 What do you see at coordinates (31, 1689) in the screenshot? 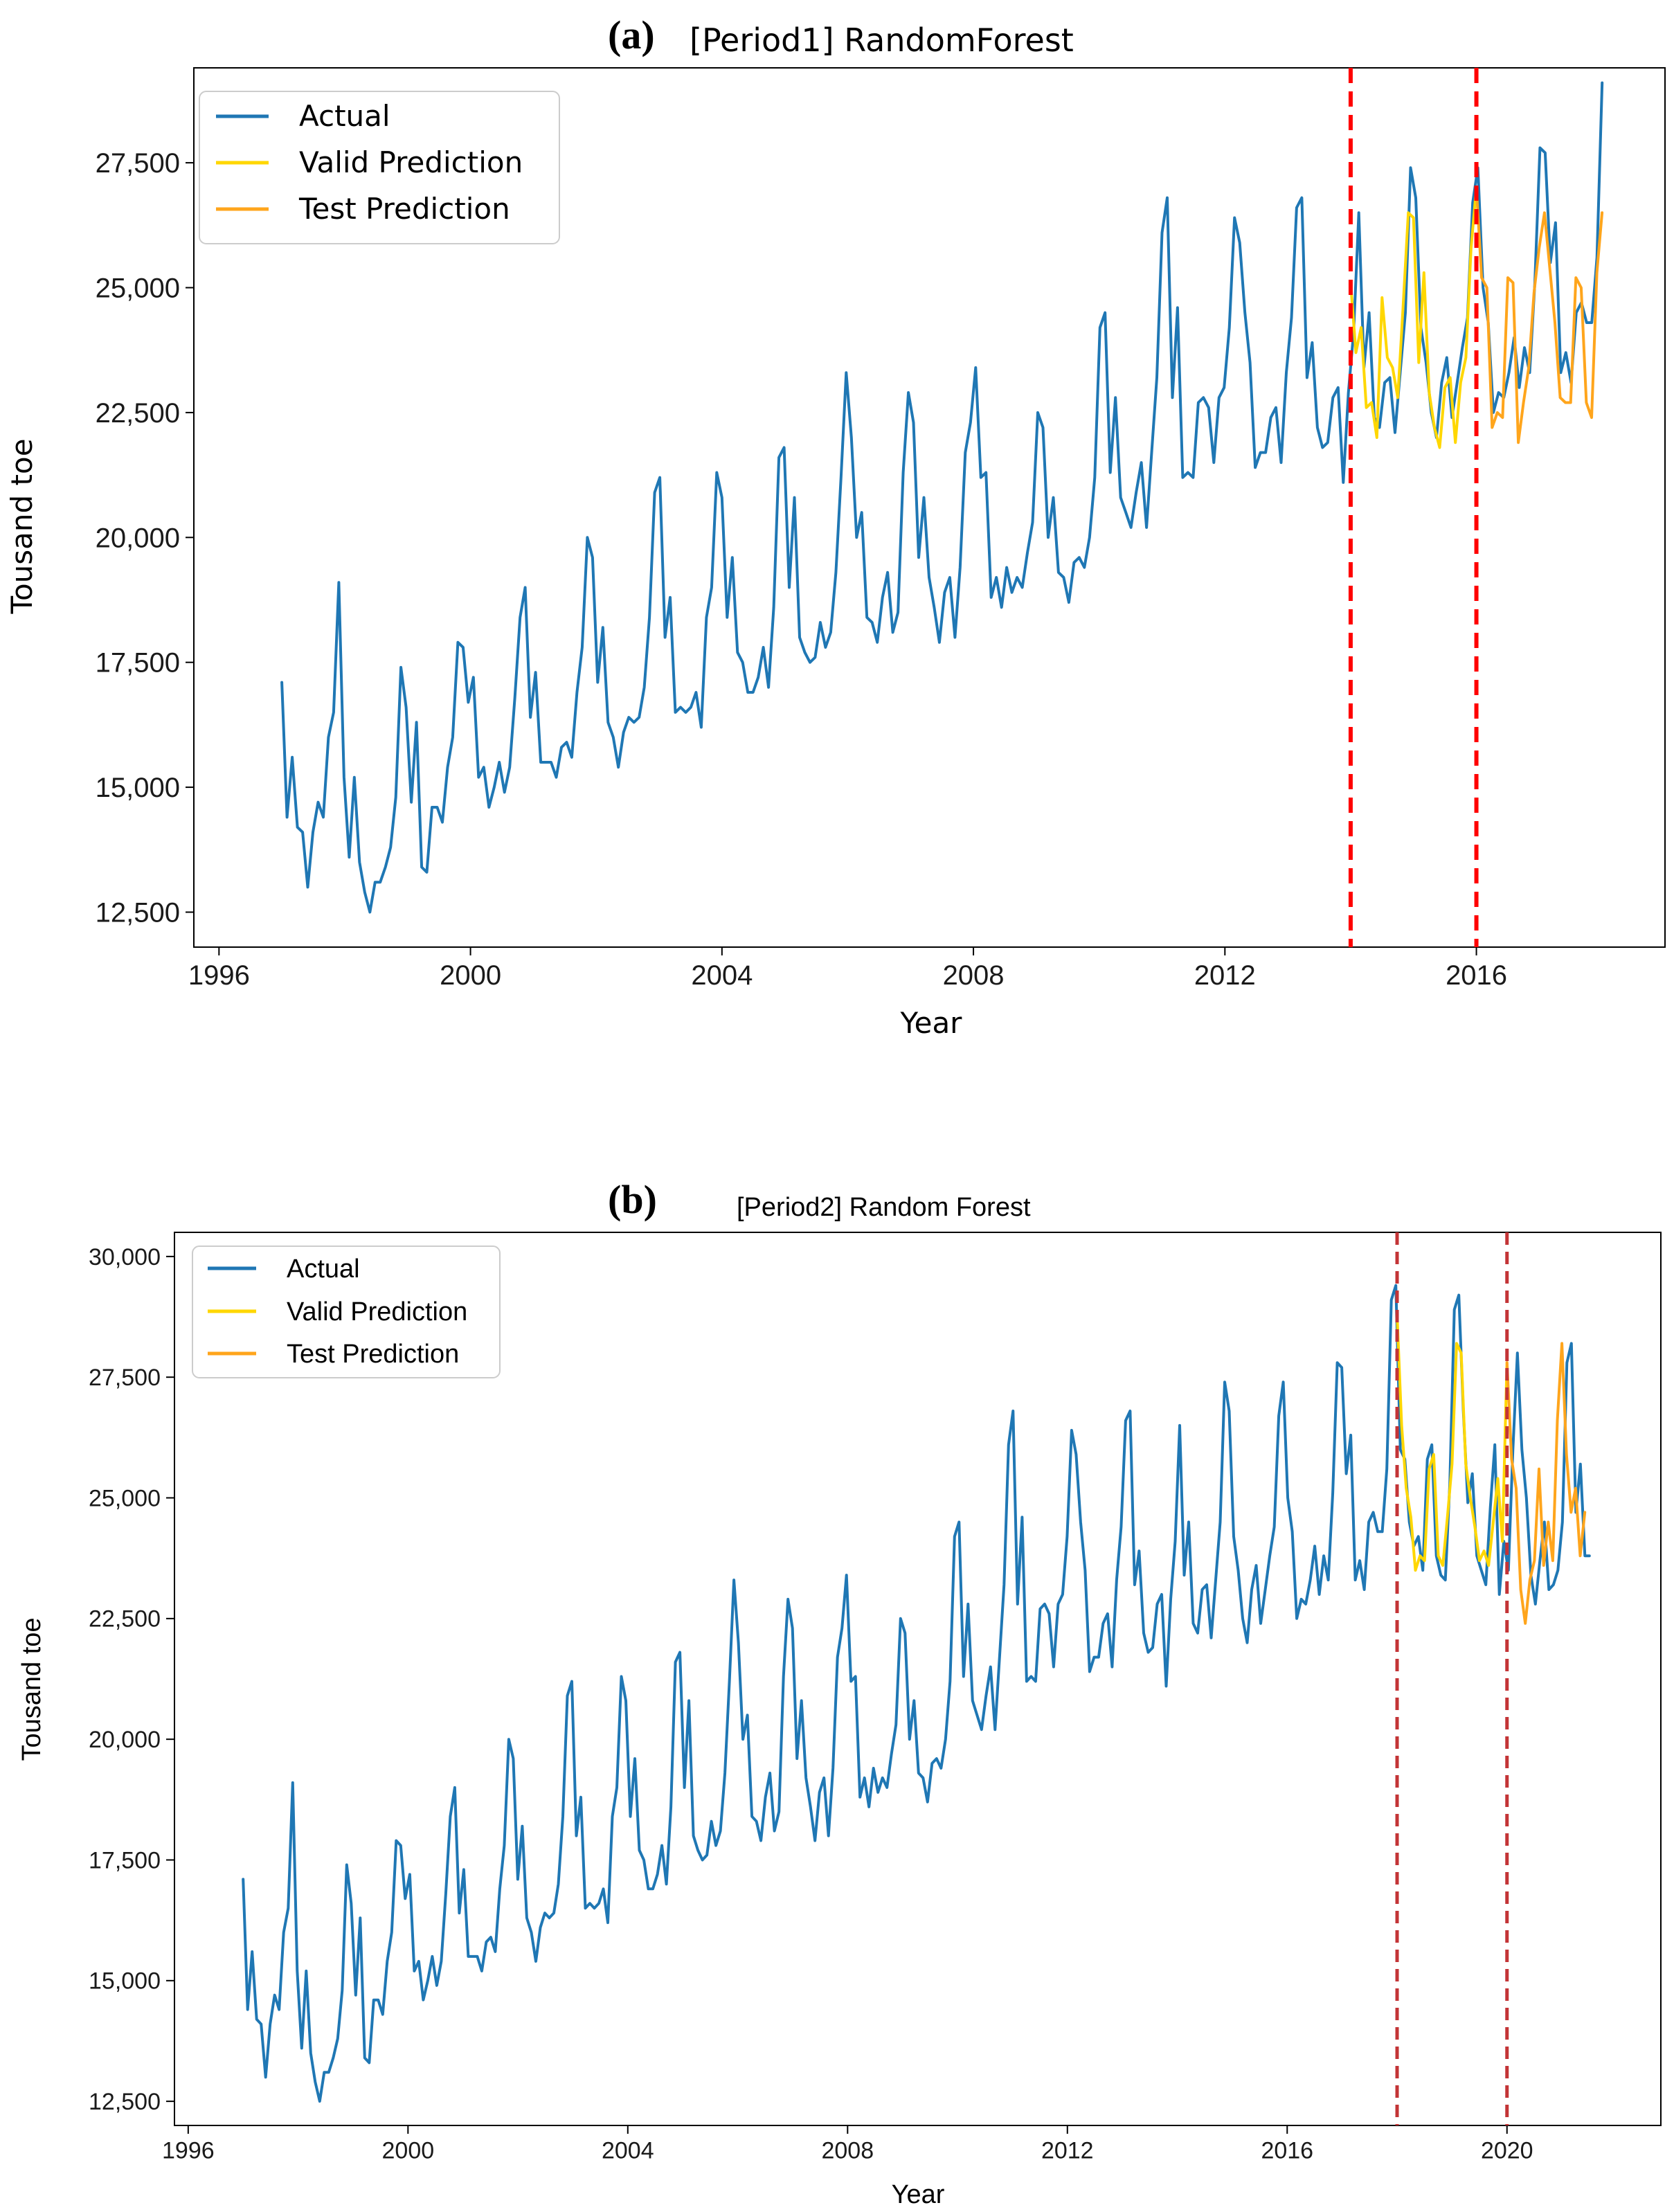
I see `y-axis-label-b: Tousand toe` at bounding box center [31, 1689].